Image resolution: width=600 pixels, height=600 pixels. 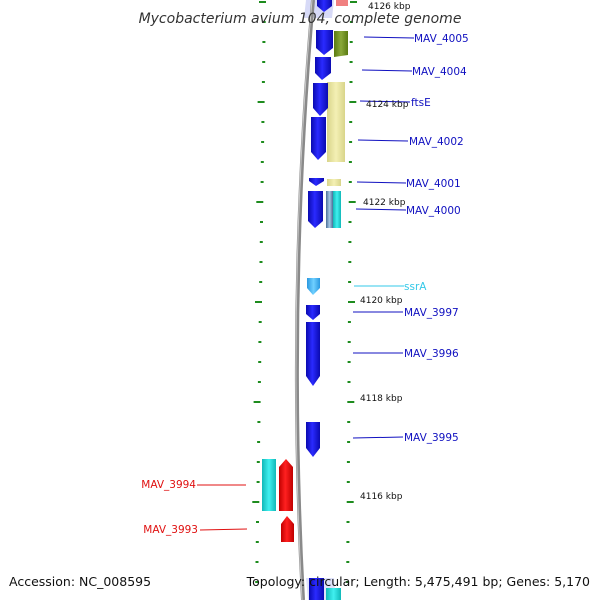 I want to click on gene-label-mav-4005: MAV_4005, so click(x=441, y=39).